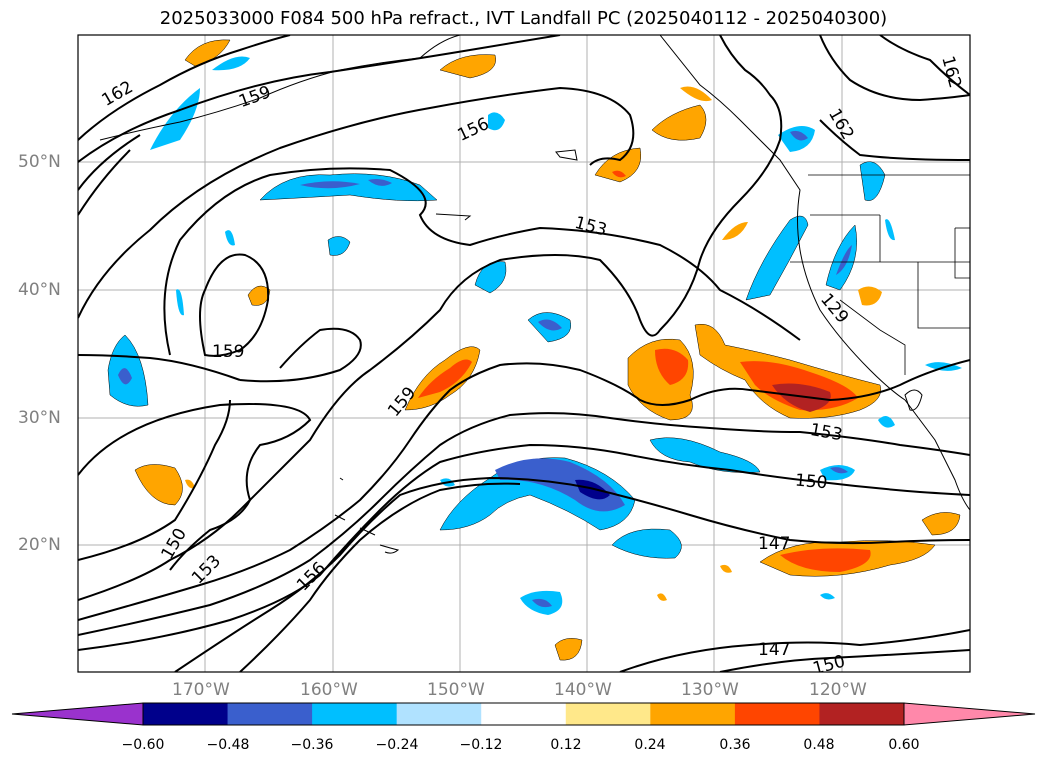  I want to click on colorbar-tick-label: 0.12, so click(566, 745).